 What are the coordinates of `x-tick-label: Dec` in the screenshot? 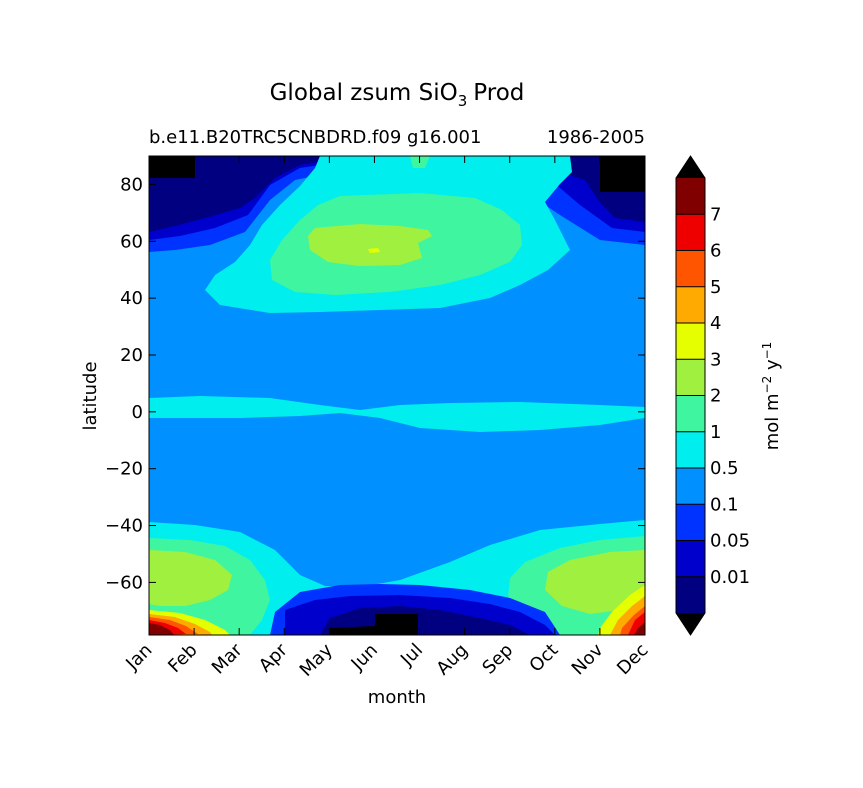 It's located at (632, 659).